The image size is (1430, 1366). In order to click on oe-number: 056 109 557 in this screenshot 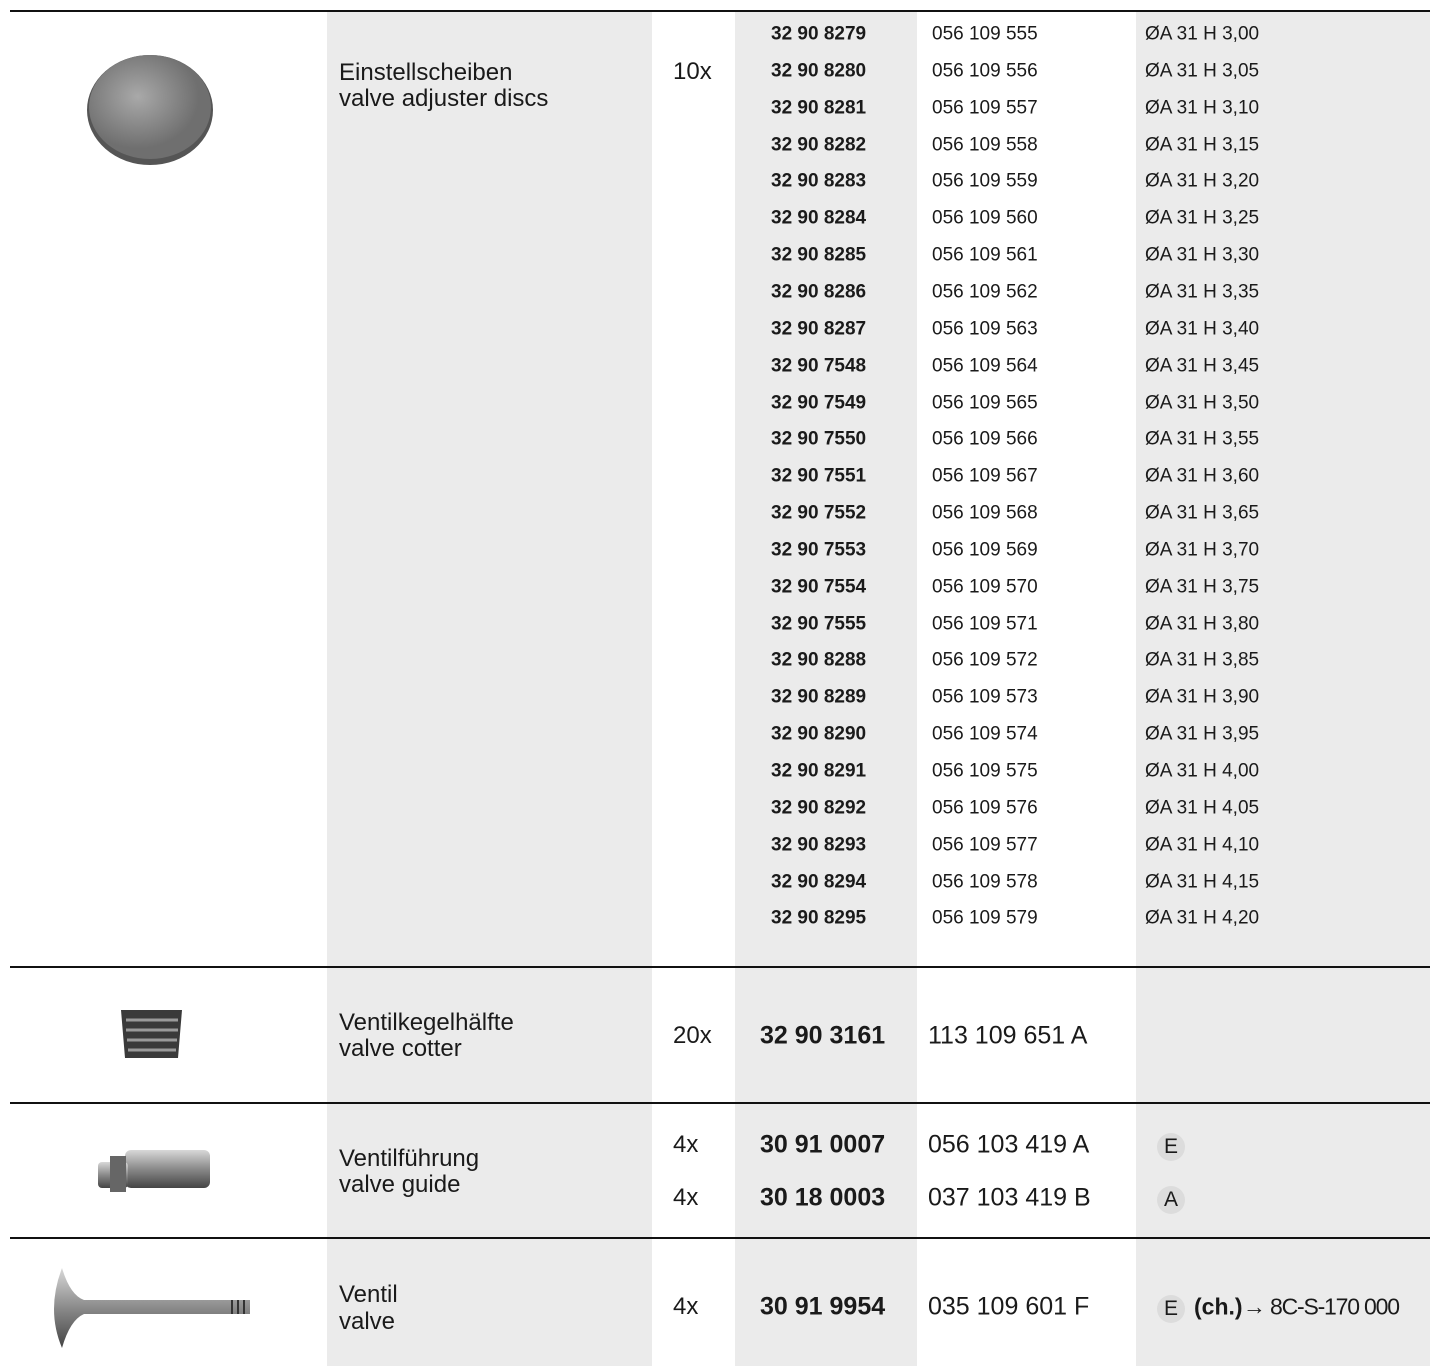, I will do `click(985, 108)`.